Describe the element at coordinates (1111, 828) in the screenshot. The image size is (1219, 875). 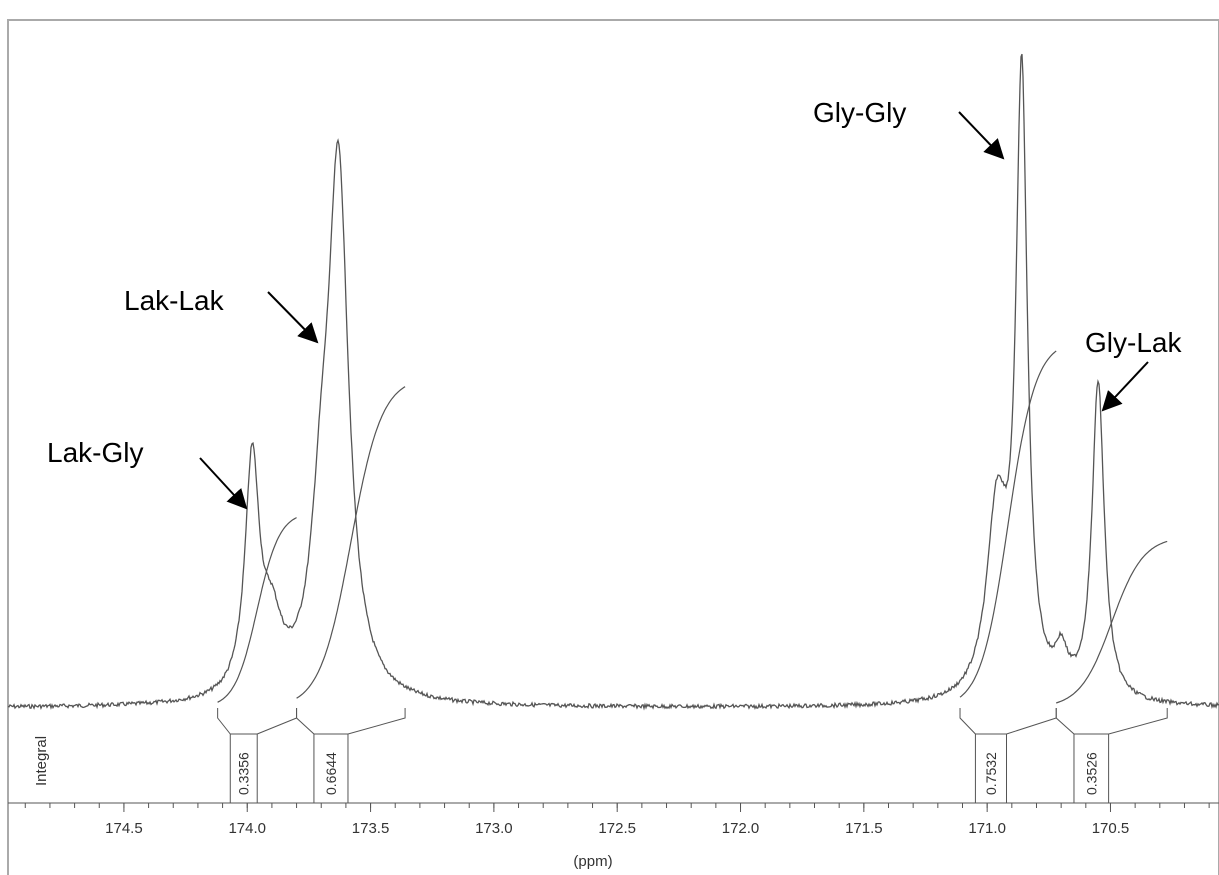
I see `x-tick-label: 170.5` at that location.